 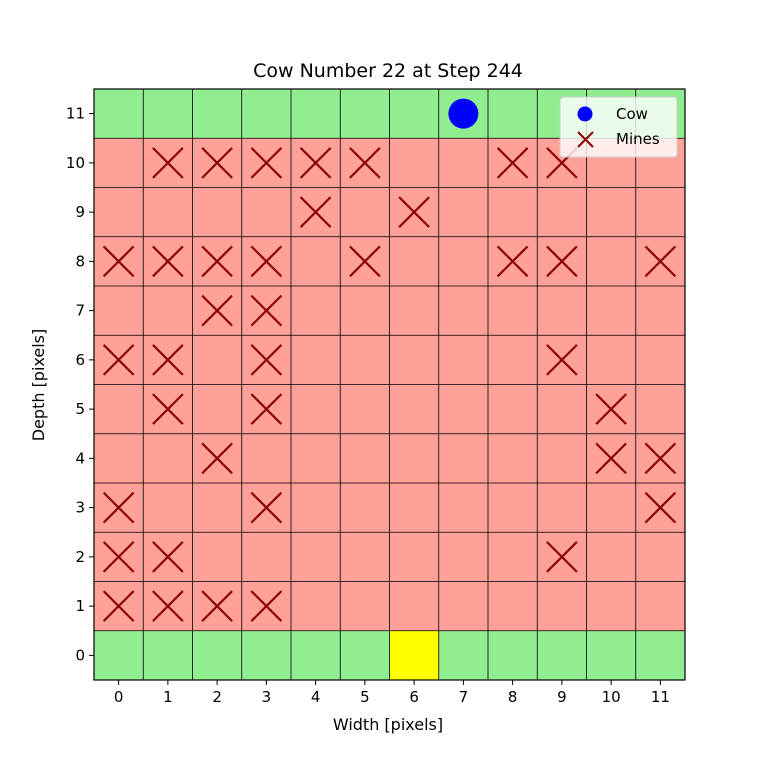 What do you see at coordinates (414, 655) in the screenshot?
I see `cell-goal` at bounding box center [414, 655].